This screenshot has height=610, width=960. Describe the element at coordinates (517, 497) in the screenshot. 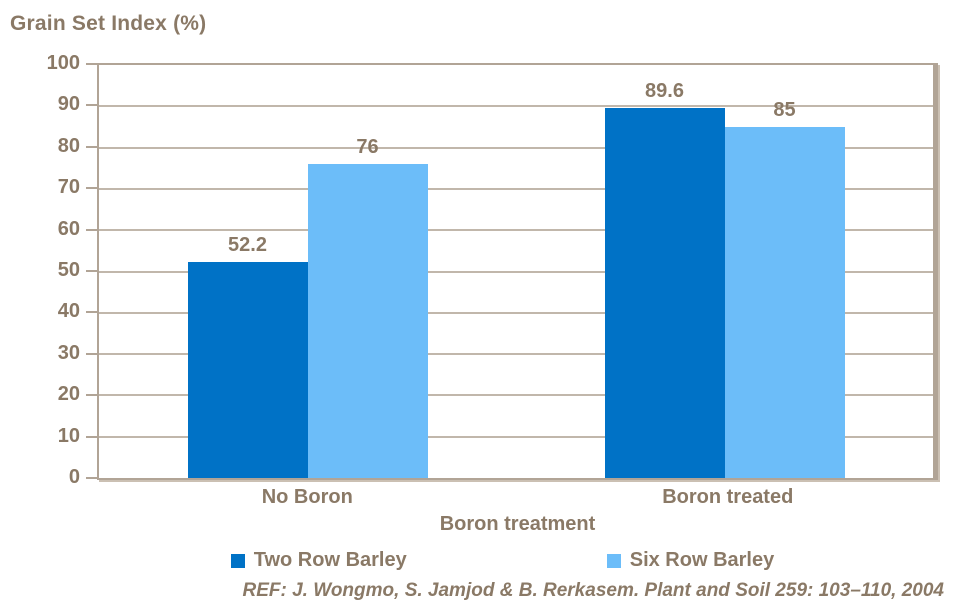

I see `x-category-labels: No Boron Boron treated` at that location.